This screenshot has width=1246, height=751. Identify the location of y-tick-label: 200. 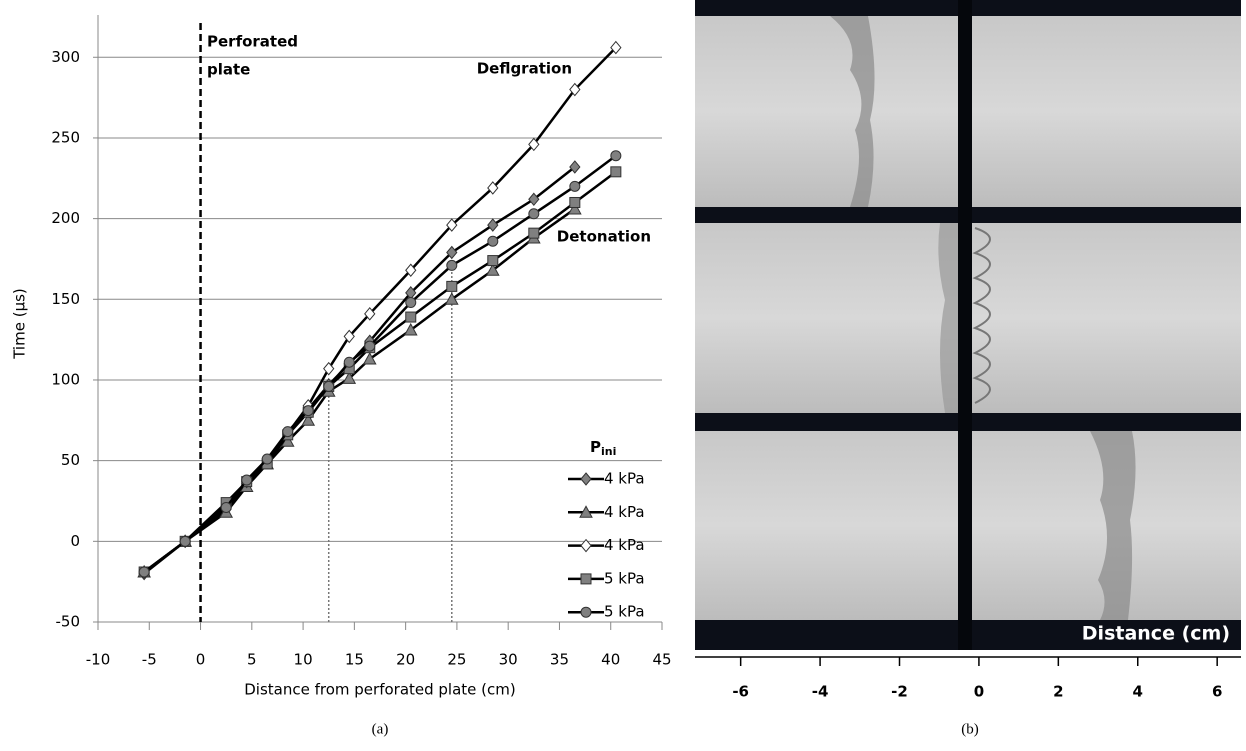
(65, 218).